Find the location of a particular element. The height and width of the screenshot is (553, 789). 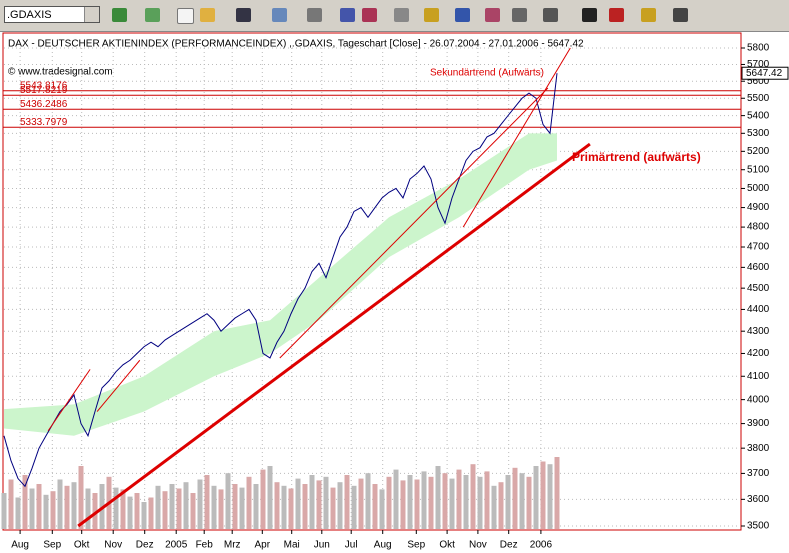

level-label: 5543.8176 is located at coordinates (44, 85).